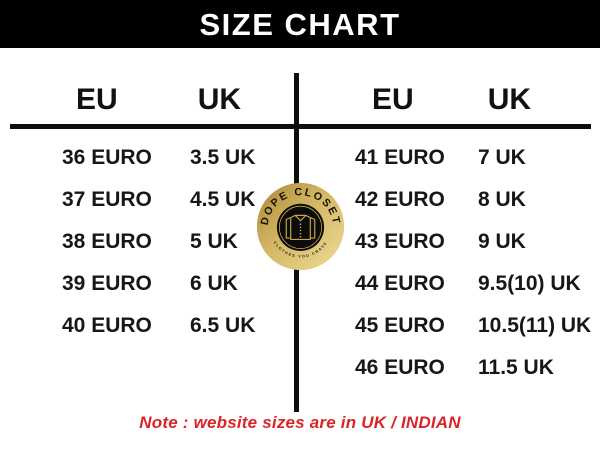 This screenshot has height=450, width=600. I want to click on table-row: 40 EURO 6.5 UK, so click(147, 326).